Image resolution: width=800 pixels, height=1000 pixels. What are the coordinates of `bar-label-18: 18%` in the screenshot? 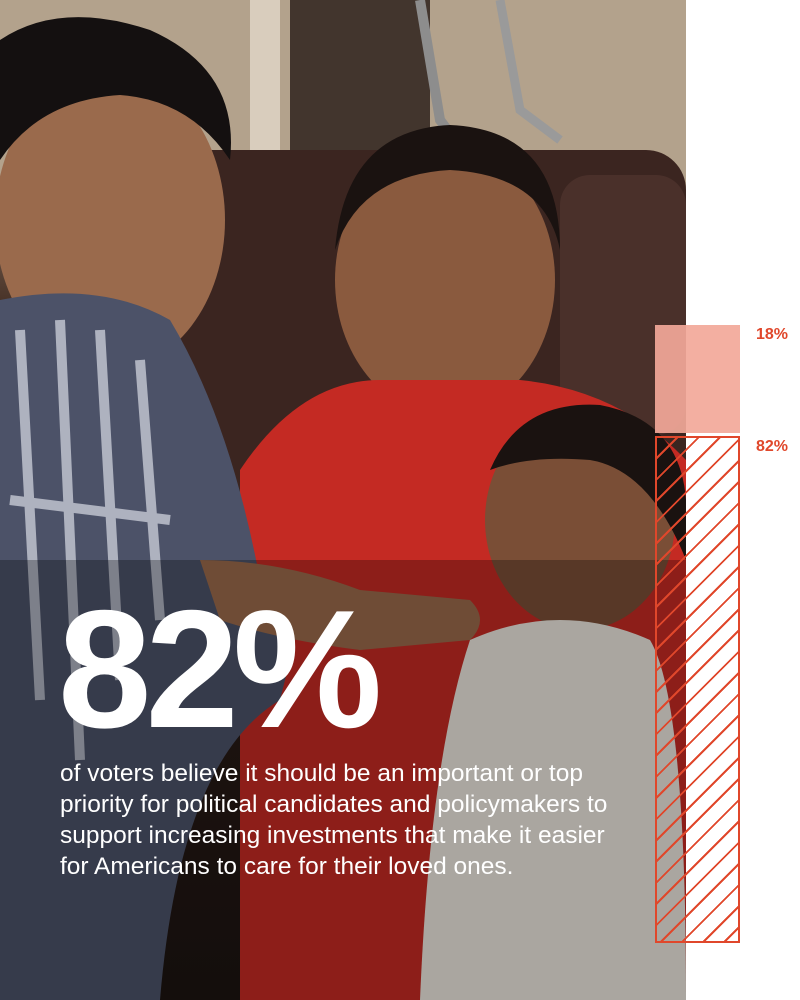 It's located at (772, 334).